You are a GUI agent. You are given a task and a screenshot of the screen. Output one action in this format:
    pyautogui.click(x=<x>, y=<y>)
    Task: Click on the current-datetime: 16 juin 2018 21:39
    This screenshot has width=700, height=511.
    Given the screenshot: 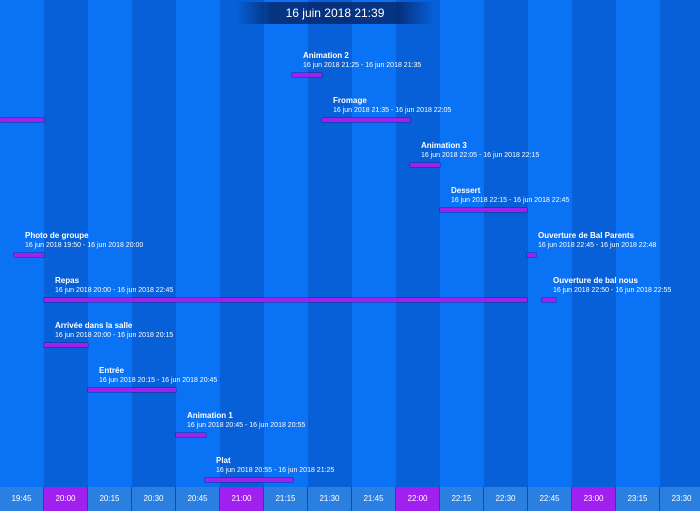 What is the action you would take?
    pyautogui.click(x=335, y=13)
    